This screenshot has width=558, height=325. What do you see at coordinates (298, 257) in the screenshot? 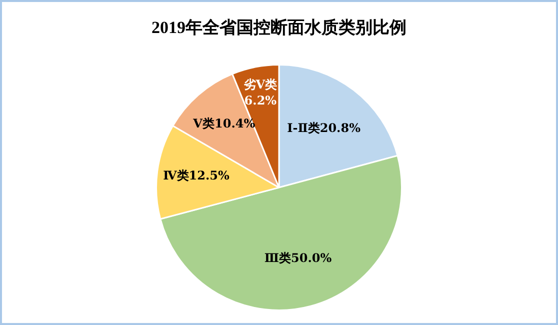
I see `slice-label: Ⅲ类50.0%` at bounding box center [298, 257].